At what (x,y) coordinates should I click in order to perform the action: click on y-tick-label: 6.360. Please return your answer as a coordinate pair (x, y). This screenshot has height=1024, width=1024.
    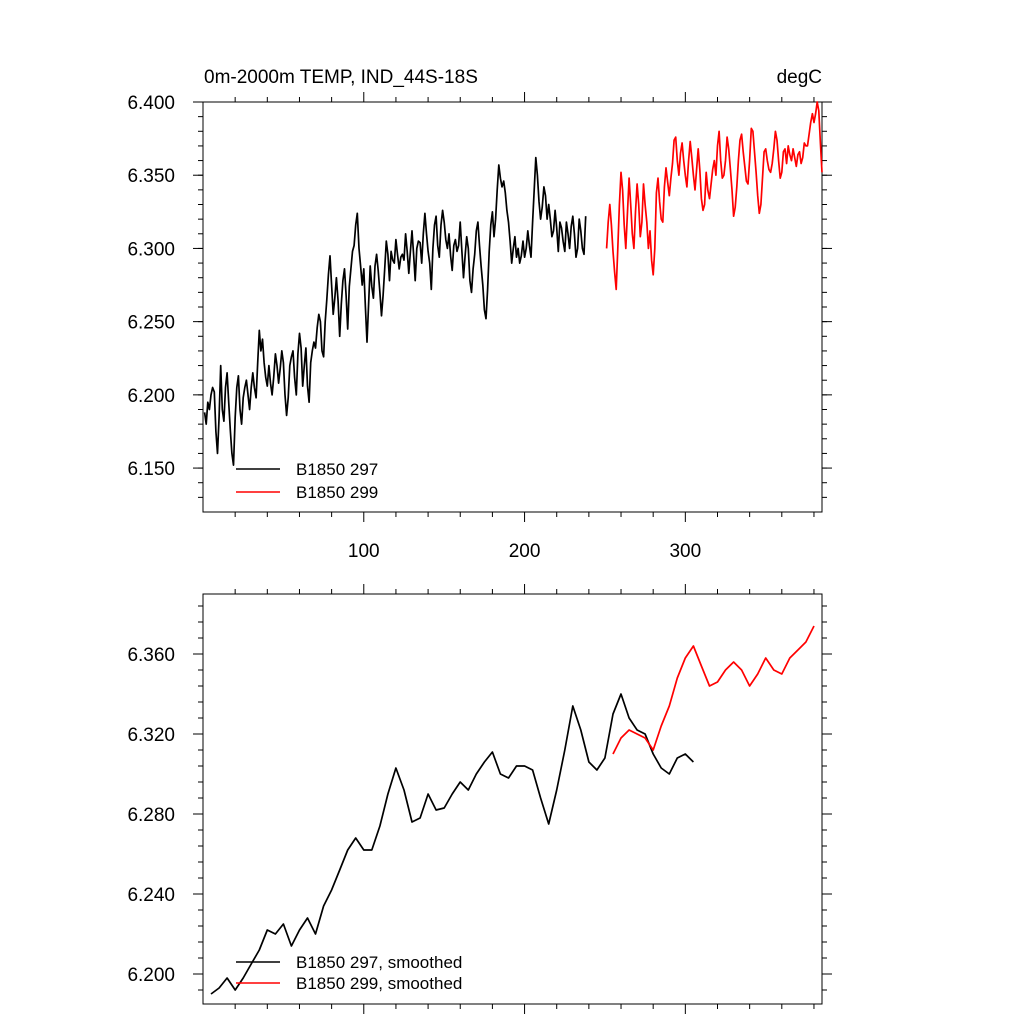
    Looking at the image, I should click on (151, 655).